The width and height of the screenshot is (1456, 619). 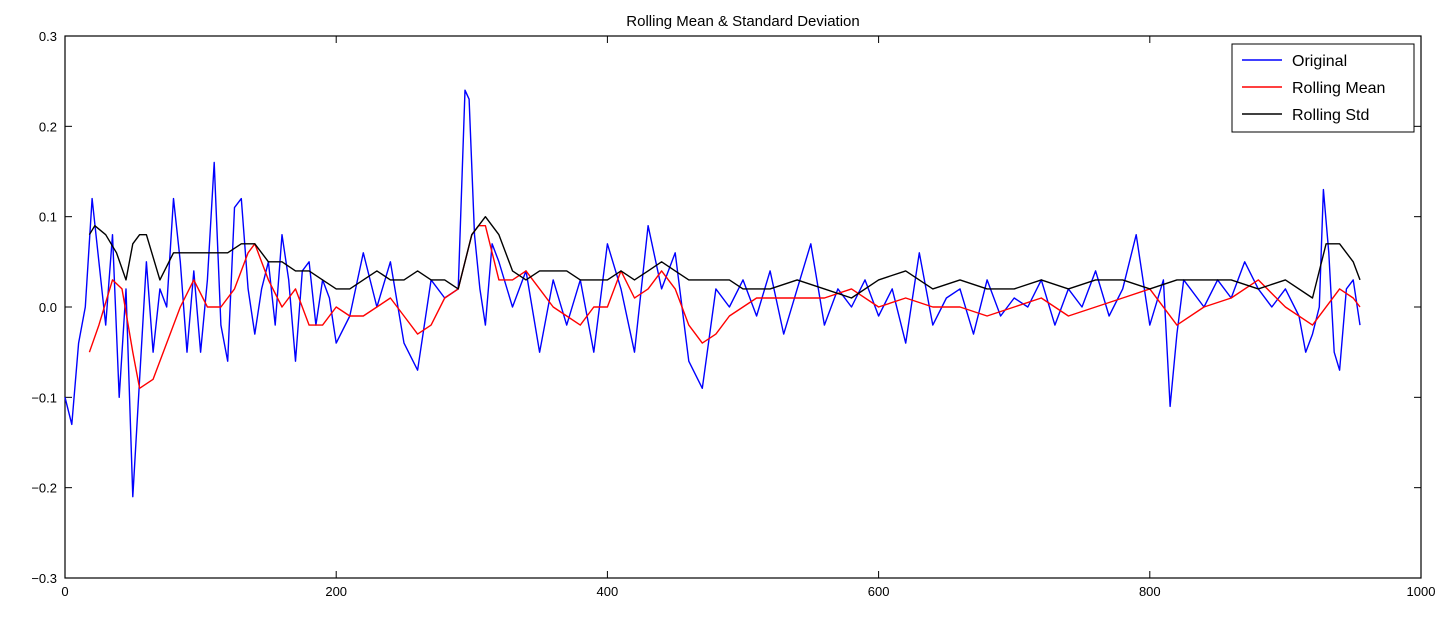 I want to click on x-tick-label: 600, so click(x=879, y=591).